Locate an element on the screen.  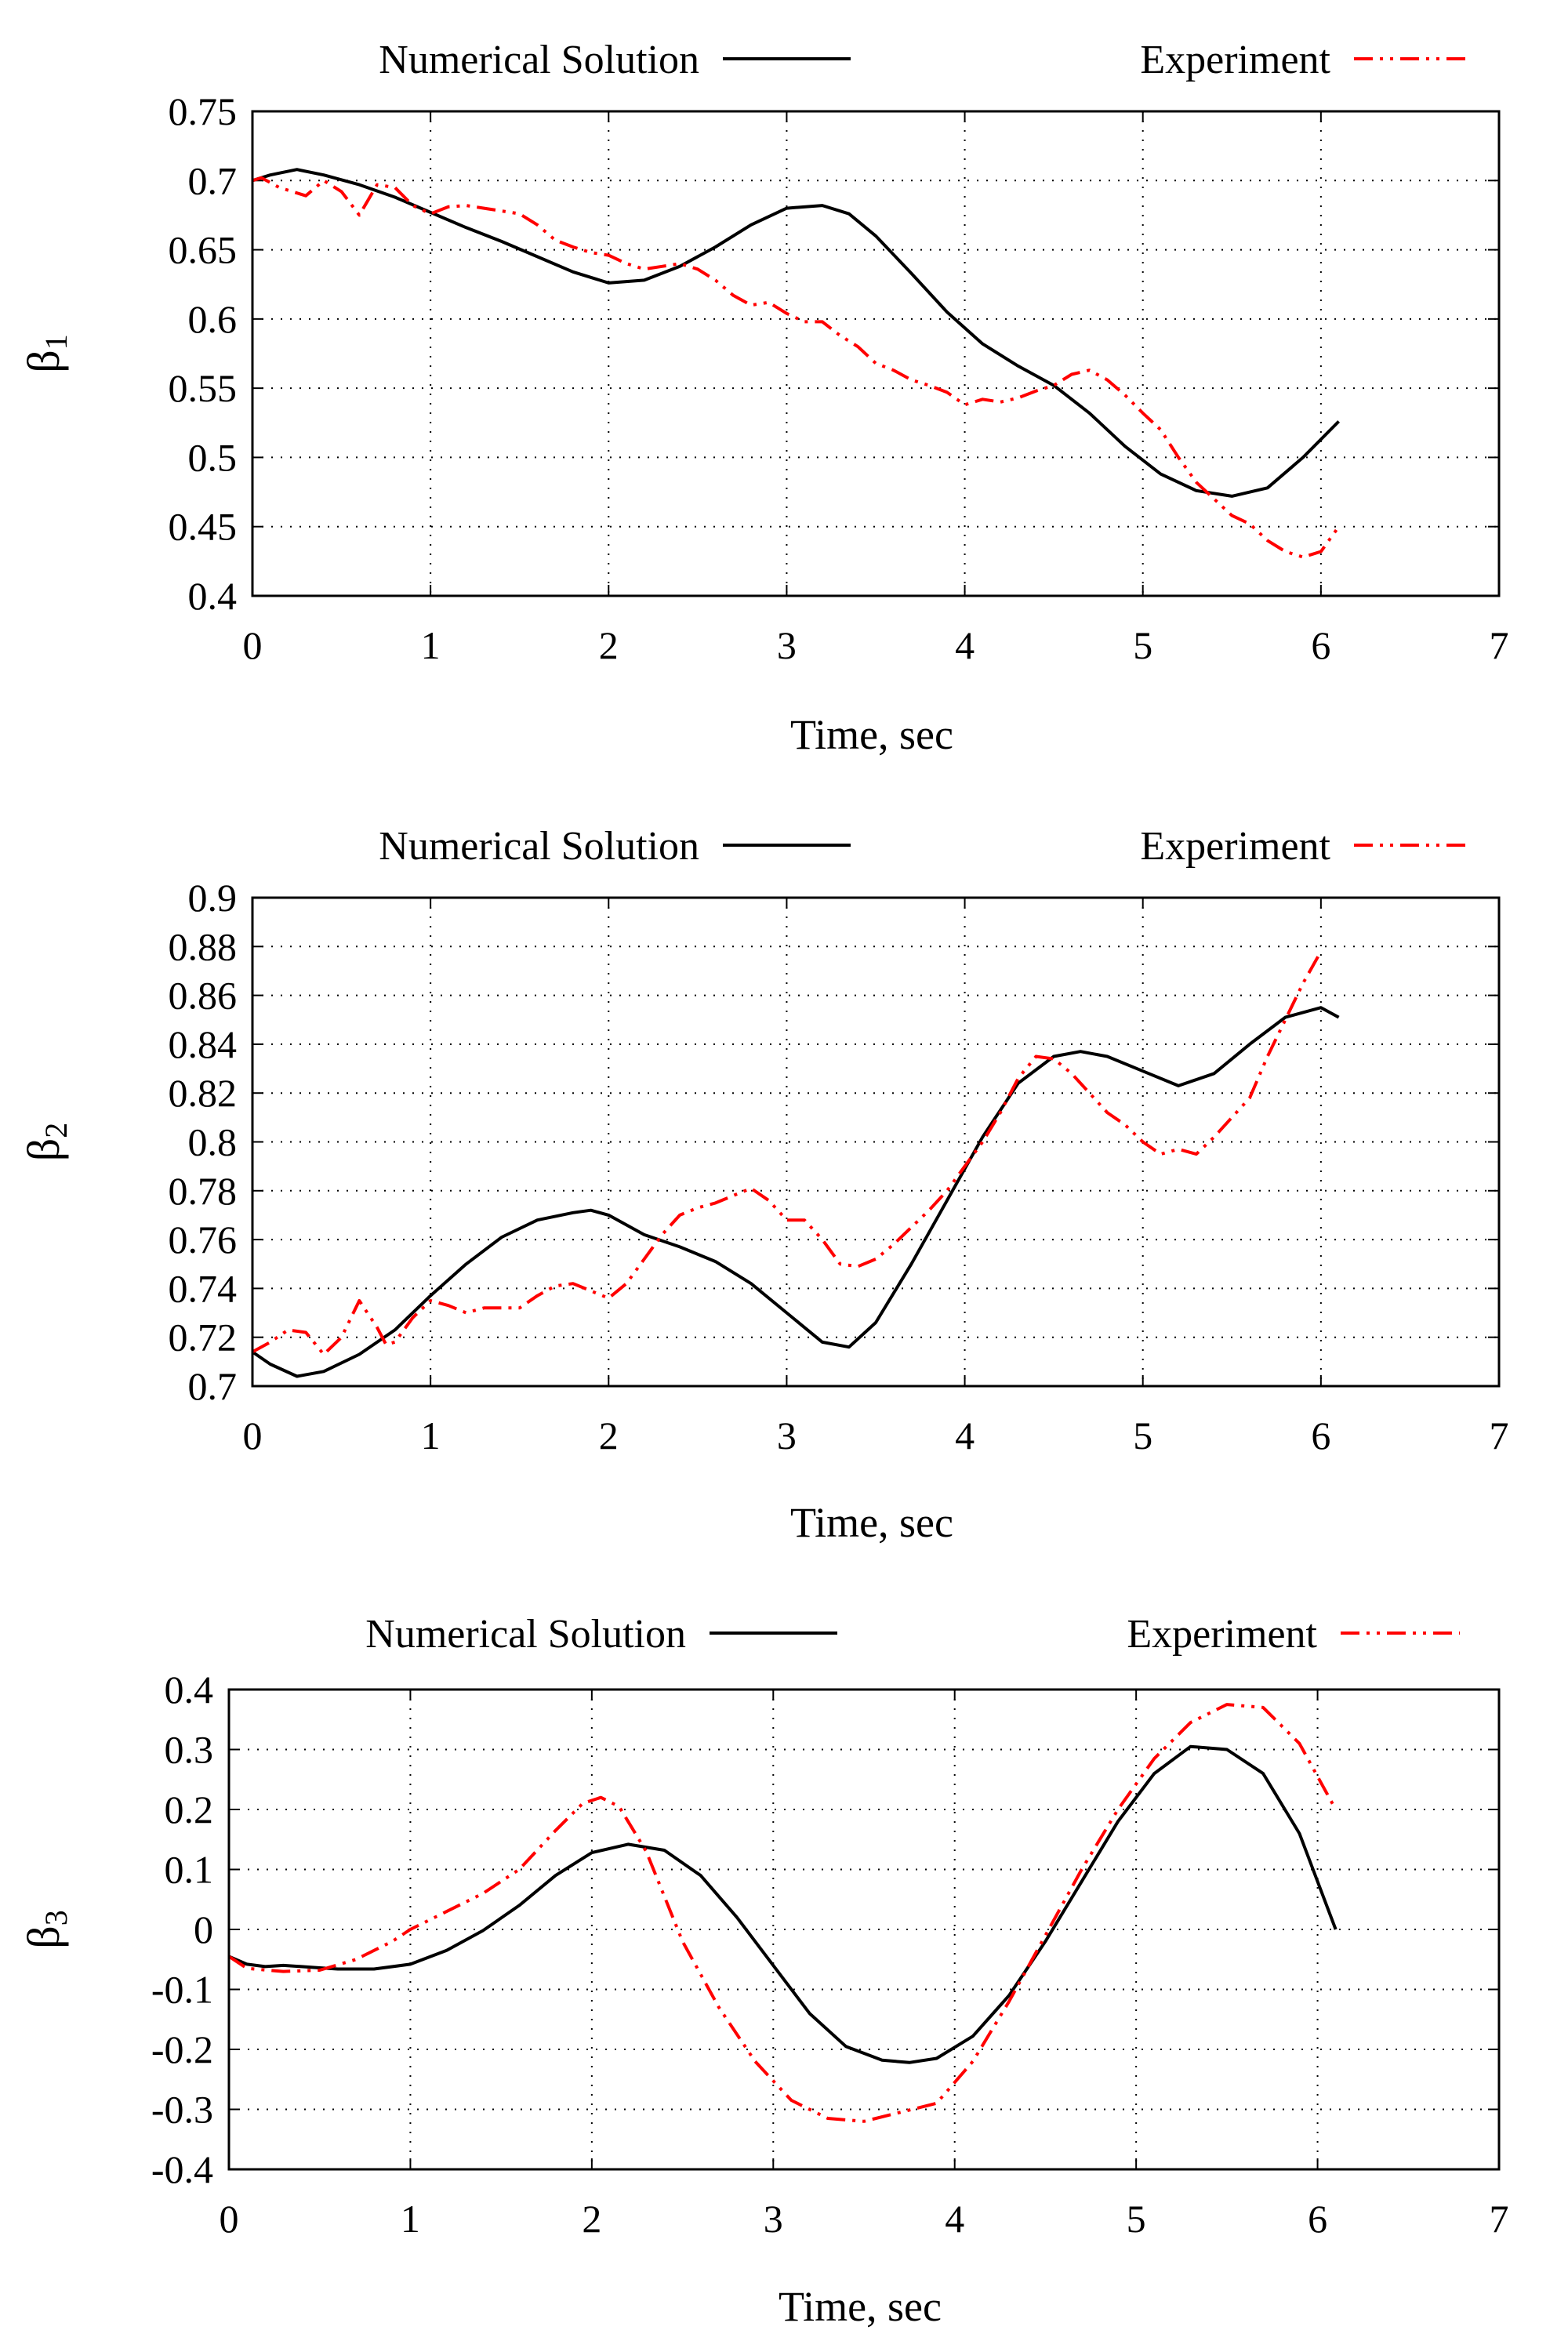
y-tick-label: 0.45 is located at coordinates (203, 527).